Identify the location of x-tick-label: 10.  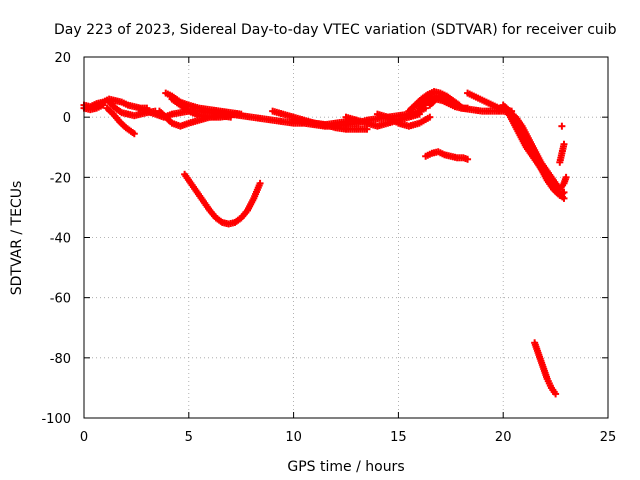
(293, 437).